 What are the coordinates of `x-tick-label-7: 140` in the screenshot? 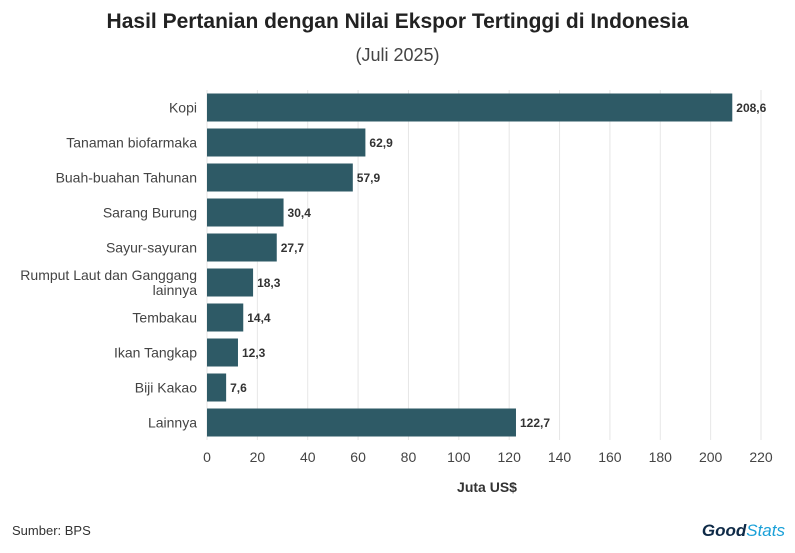 It's located at (560, 457).